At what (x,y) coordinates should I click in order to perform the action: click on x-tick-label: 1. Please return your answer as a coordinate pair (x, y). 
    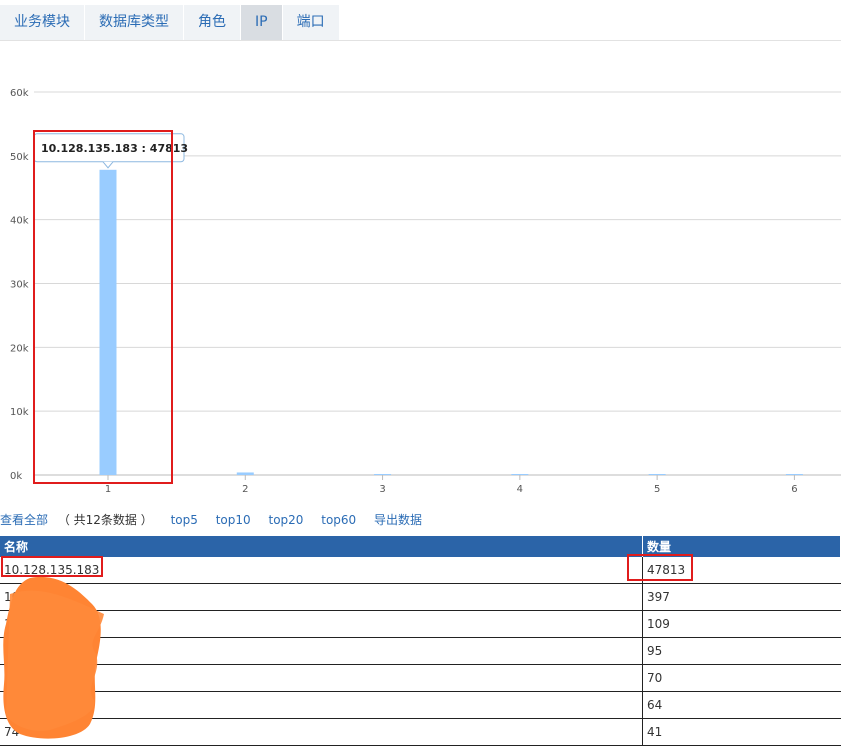
    Looking at the image, I should click on (108, 489).